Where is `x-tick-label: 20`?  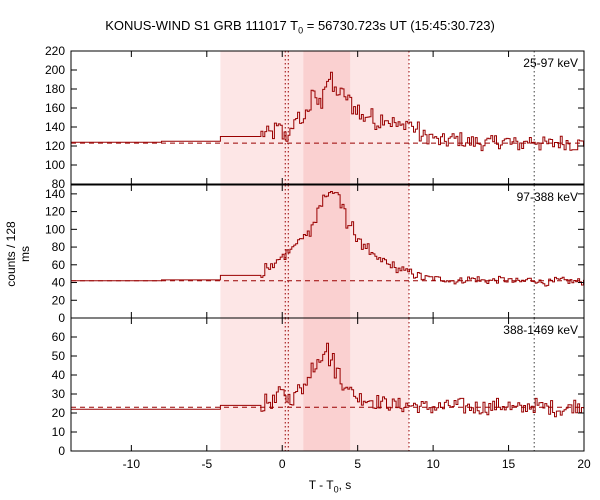
x-tick-label: 20 is located at coordinates (584, 464).